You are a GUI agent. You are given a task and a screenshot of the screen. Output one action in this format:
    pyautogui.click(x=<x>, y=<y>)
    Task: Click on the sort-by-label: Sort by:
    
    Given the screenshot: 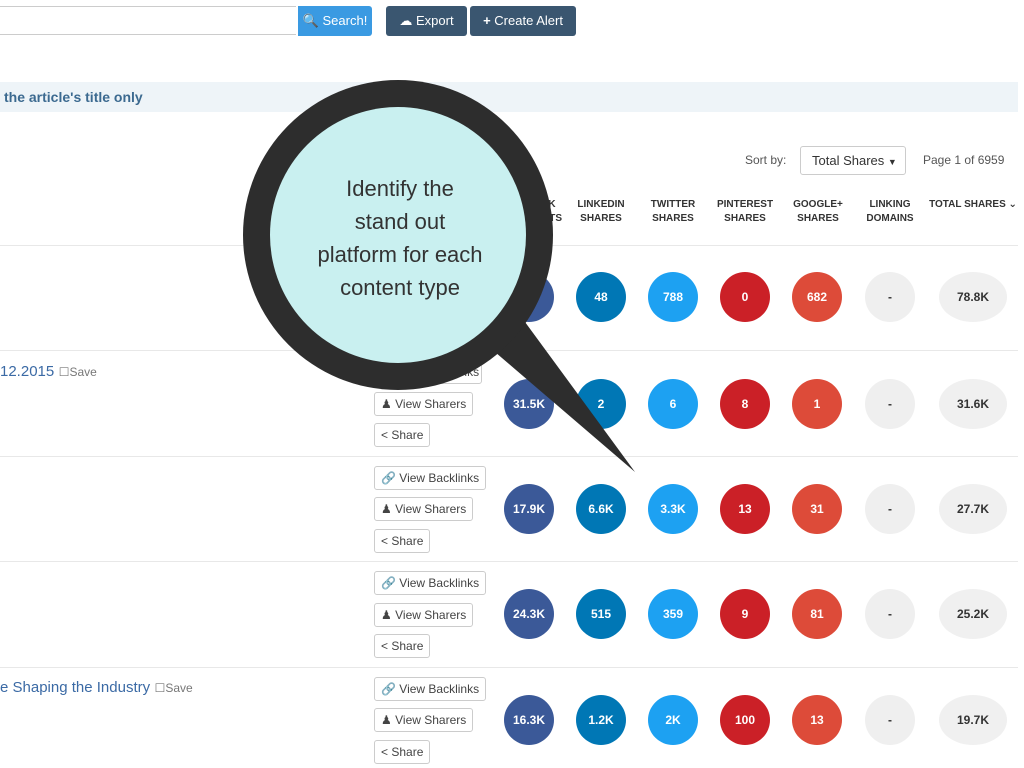 What is the action you would take?
    pyautogui.click(x=766, y=160)
    